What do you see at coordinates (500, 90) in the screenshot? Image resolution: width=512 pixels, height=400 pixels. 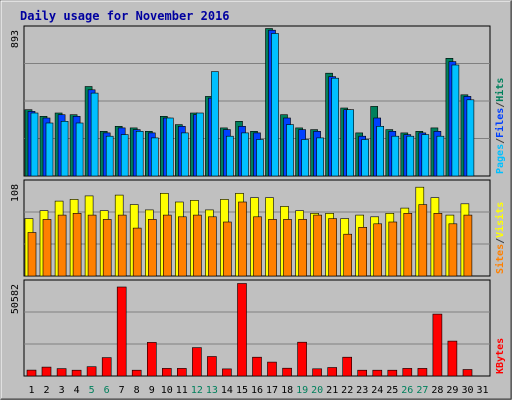 I see `legend-entry: Hits` at bounding box center [500, 90].